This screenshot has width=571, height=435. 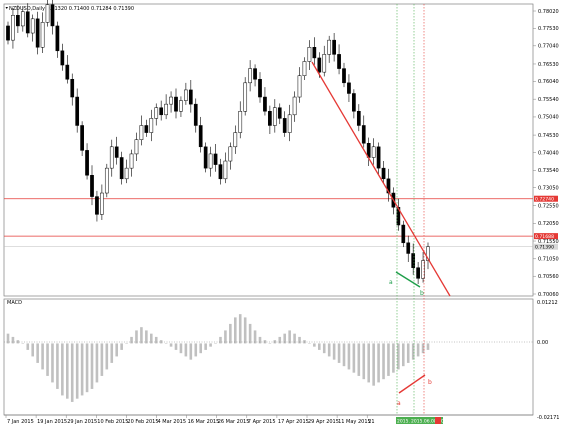 I want to click on red-macd-line, so click(x=412, y=384).